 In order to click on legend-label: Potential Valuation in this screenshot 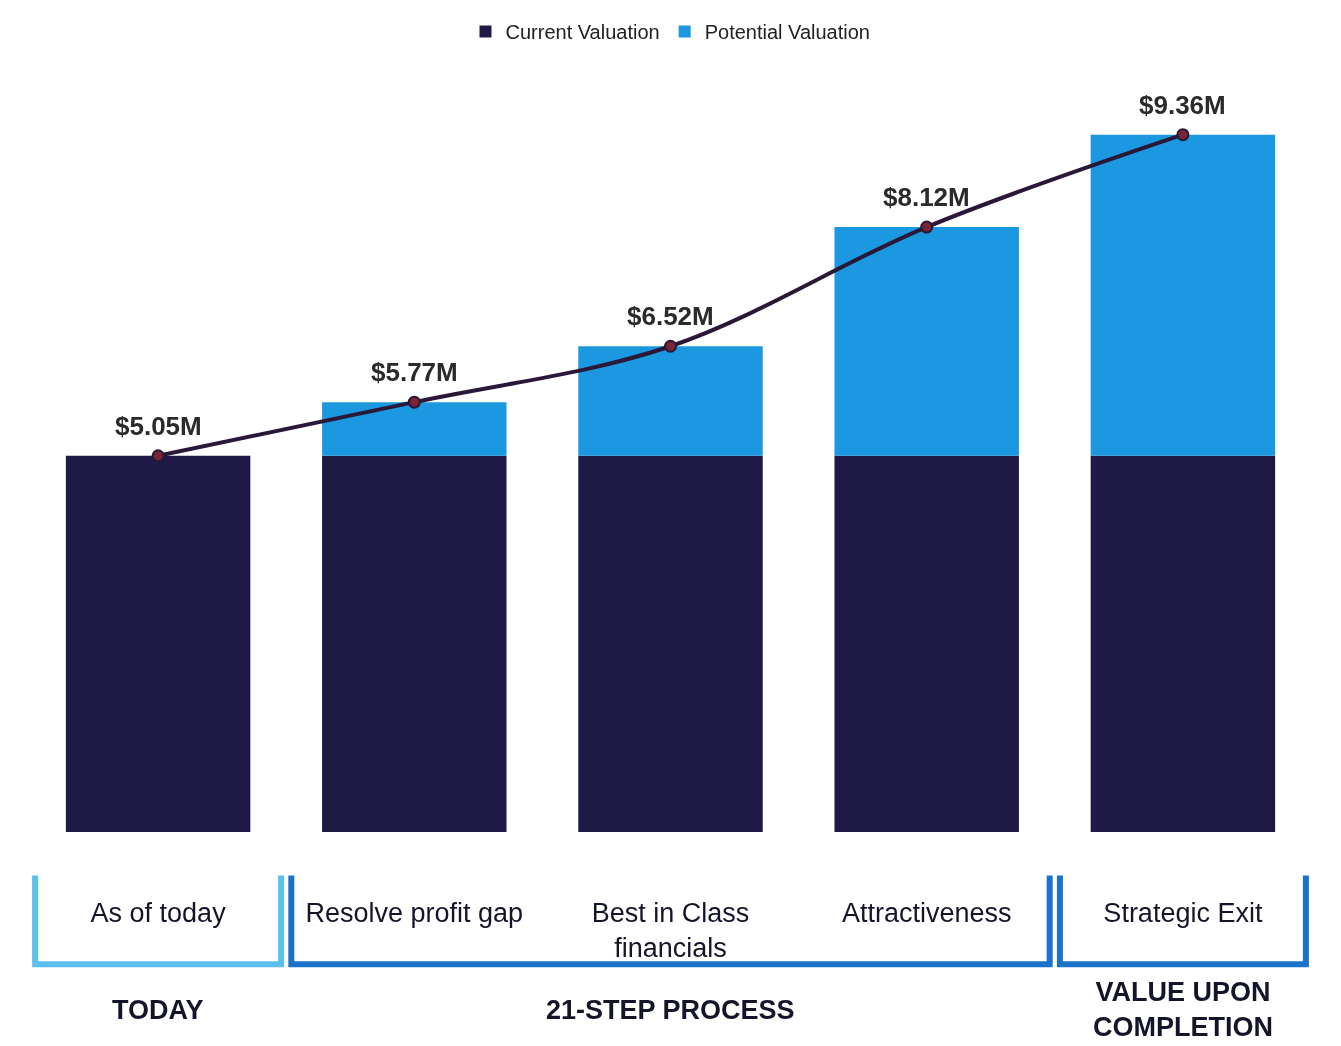, I will do `click(787, 32)`.